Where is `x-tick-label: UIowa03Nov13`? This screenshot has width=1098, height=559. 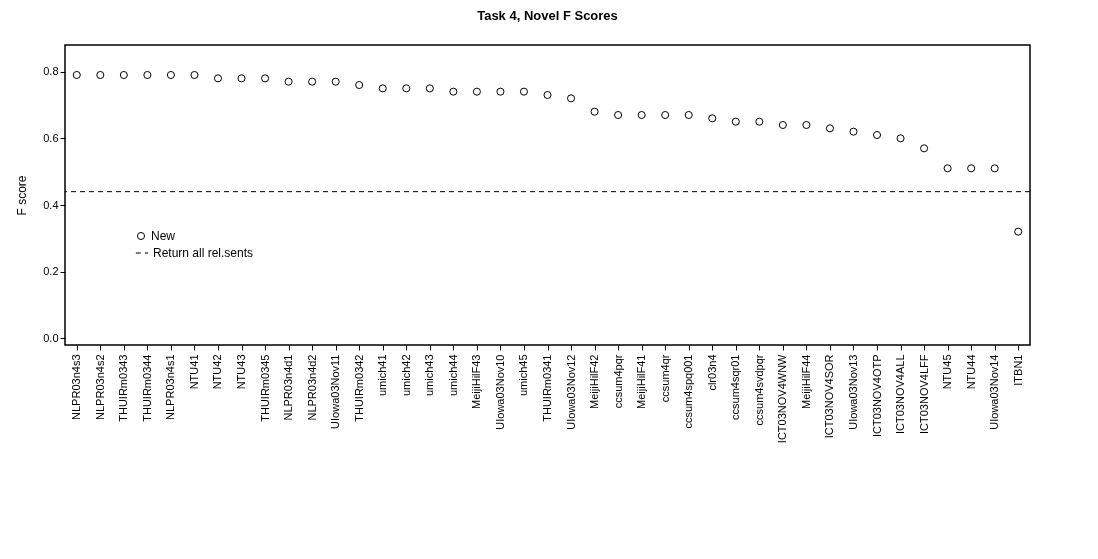 x-tick-label: UIowa03Nov13 is located at coordinates (852, 392).